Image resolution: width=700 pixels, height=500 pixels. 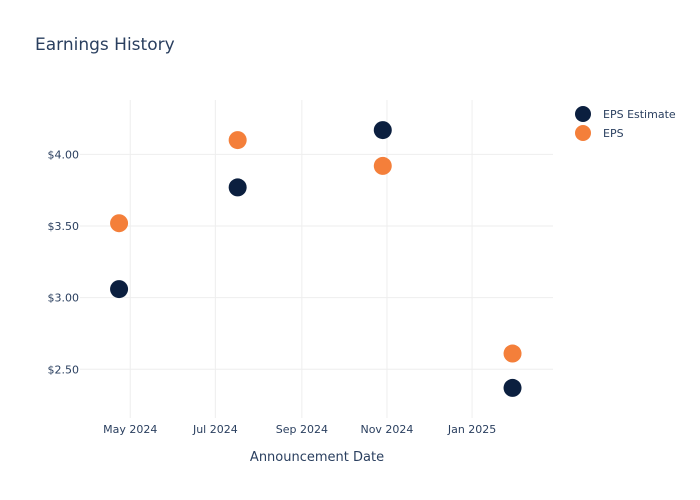 What do you see at coordinates (215, 429) in the screenshot?
I see `x-tick-label: Jul 2024` at bounding box center [215, 429].